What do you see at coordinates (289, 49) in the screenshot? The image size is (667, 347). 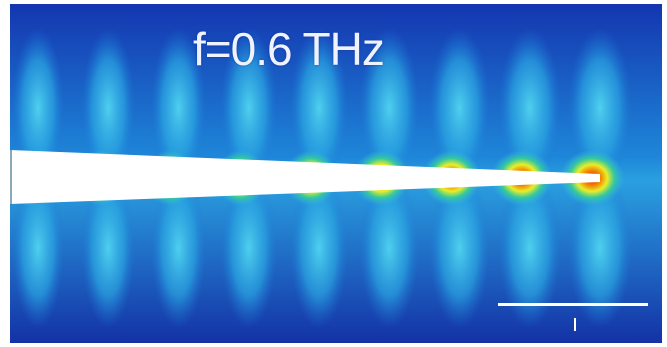 I see `frequency-label: f=0.6 THz` at bounding box center [289, 49].